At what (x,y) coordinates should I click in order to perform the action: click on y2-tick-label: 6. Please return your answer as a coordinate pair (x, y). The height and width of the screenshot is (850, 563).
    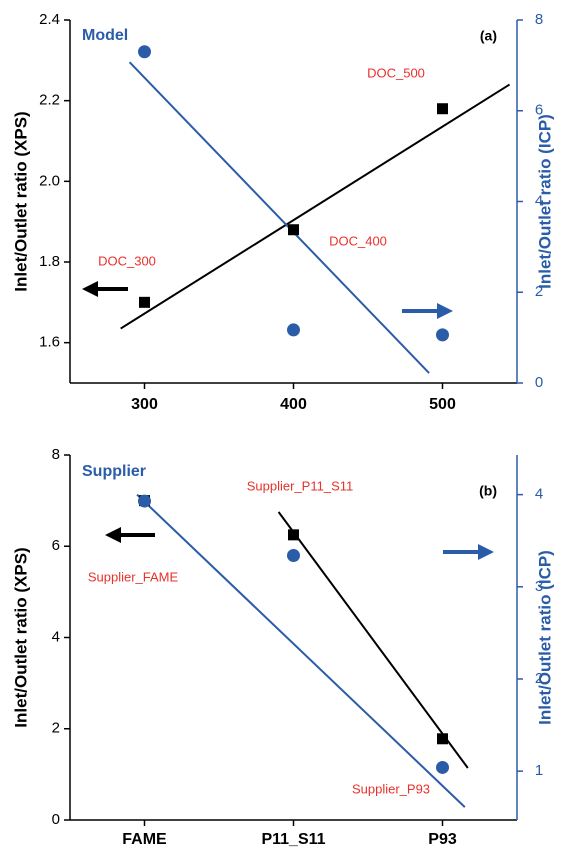
    Looking at the image, I should click on (539, 110).